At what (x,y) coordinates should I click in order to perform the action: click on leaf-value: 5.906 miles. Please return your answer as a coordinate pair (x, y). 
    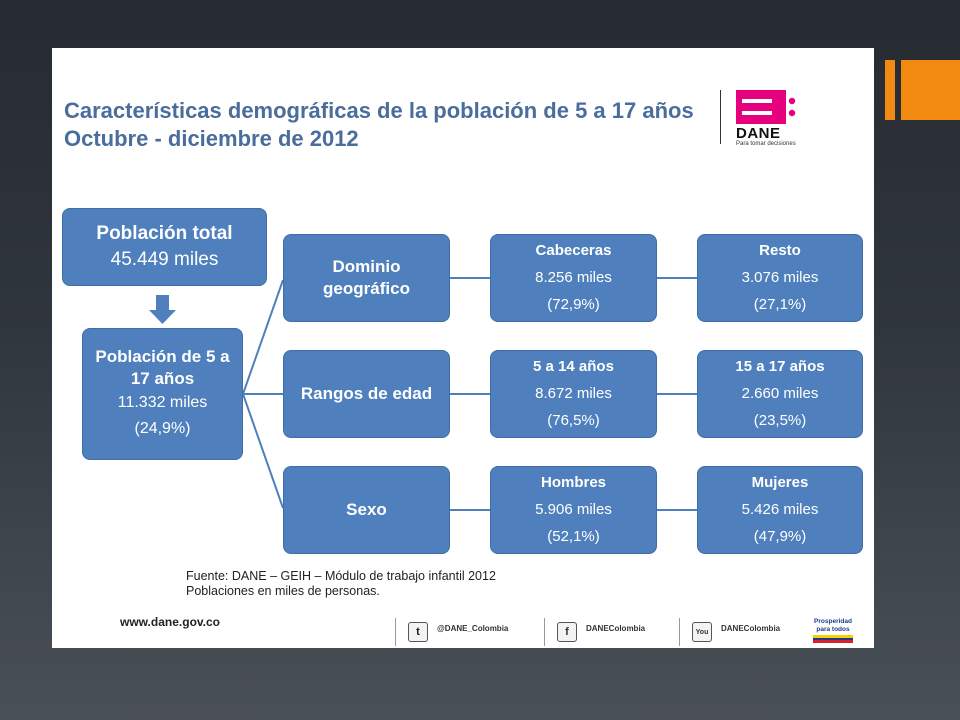
    Looking at the image, I should click on (573, 509).